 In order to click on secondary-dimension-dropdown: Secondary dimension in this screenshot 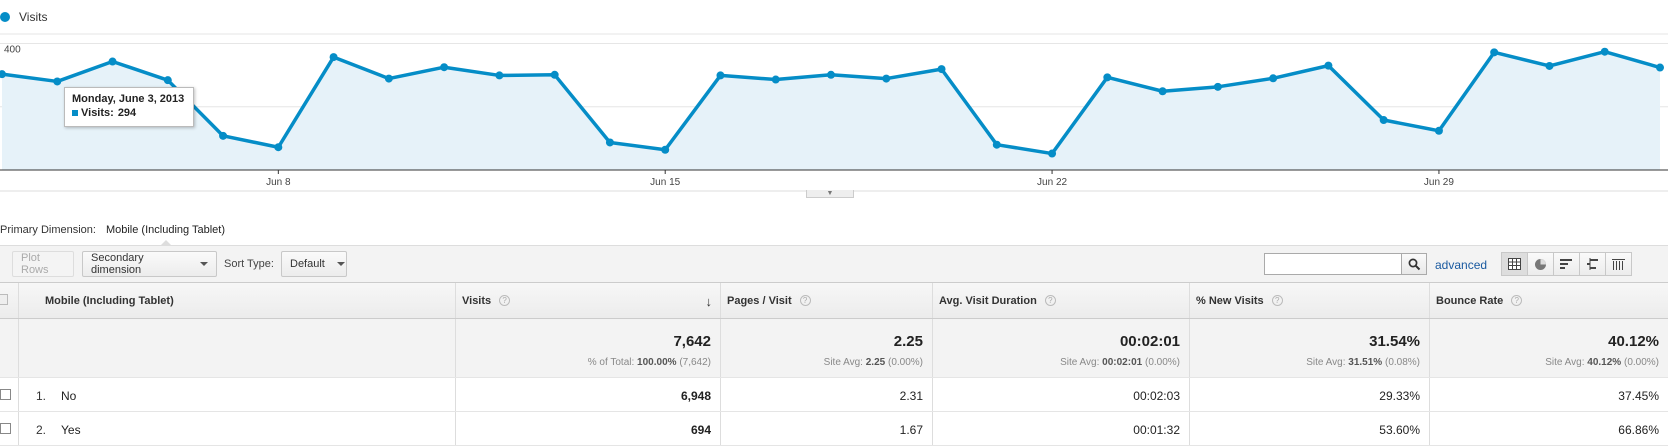, I will do `click(149, 264)`.